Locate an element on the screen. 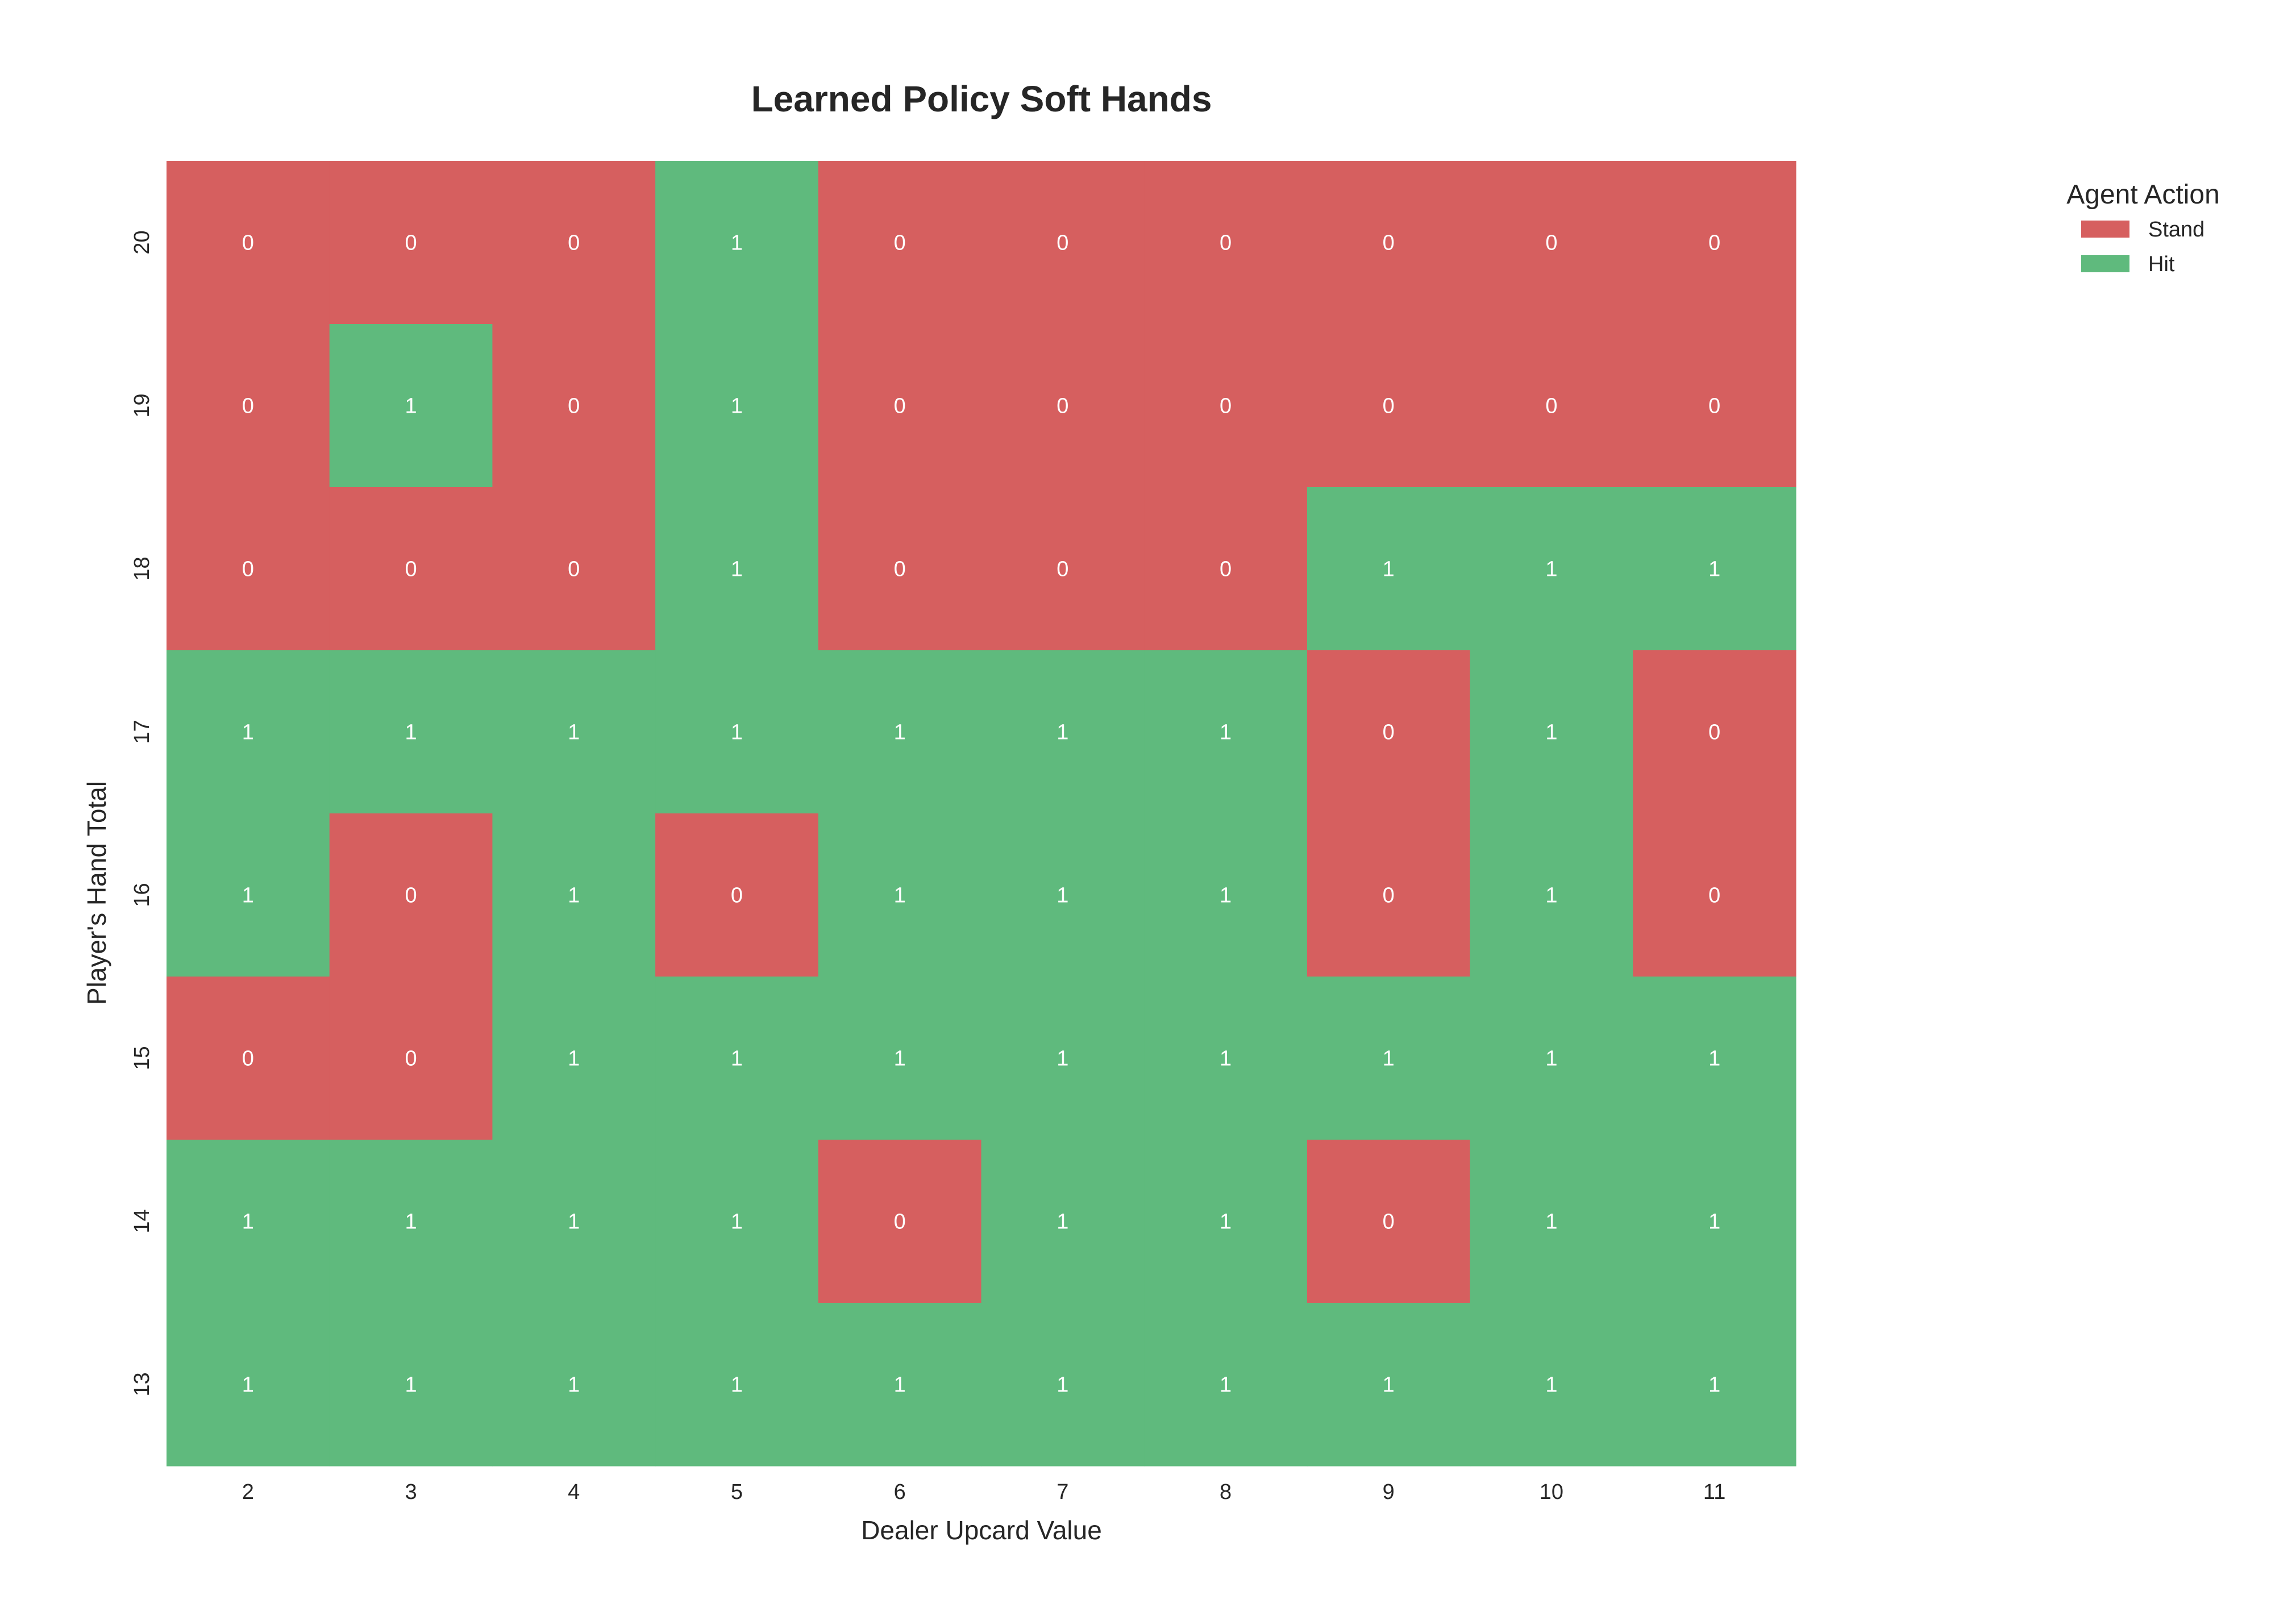 The width and height of the screenshot is (2296, 1616). y-tick-label: 14 is located at coordinates (142, 1221).